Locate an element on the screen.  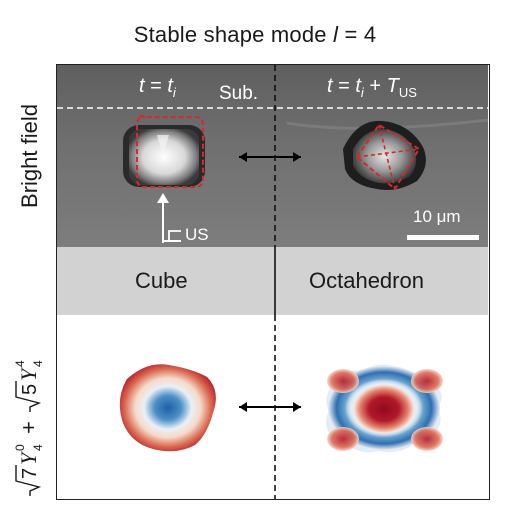
time-label-right: t = ti + TUS is located at coordinates (372, 87).